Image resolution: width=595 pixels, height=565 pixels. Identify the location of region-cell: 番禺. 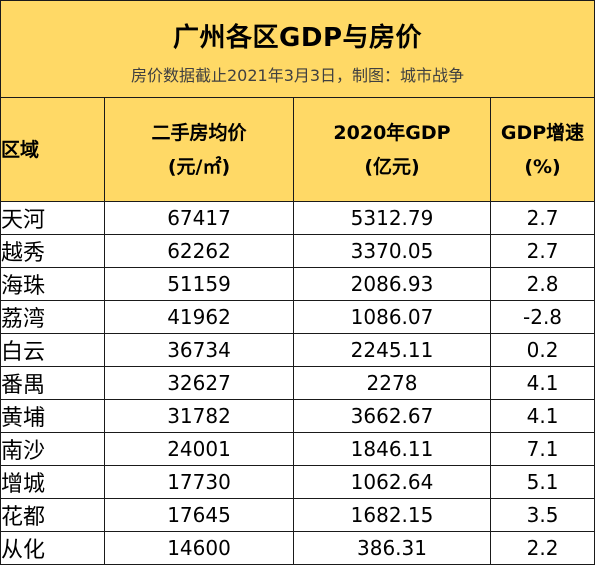
(52, 383).